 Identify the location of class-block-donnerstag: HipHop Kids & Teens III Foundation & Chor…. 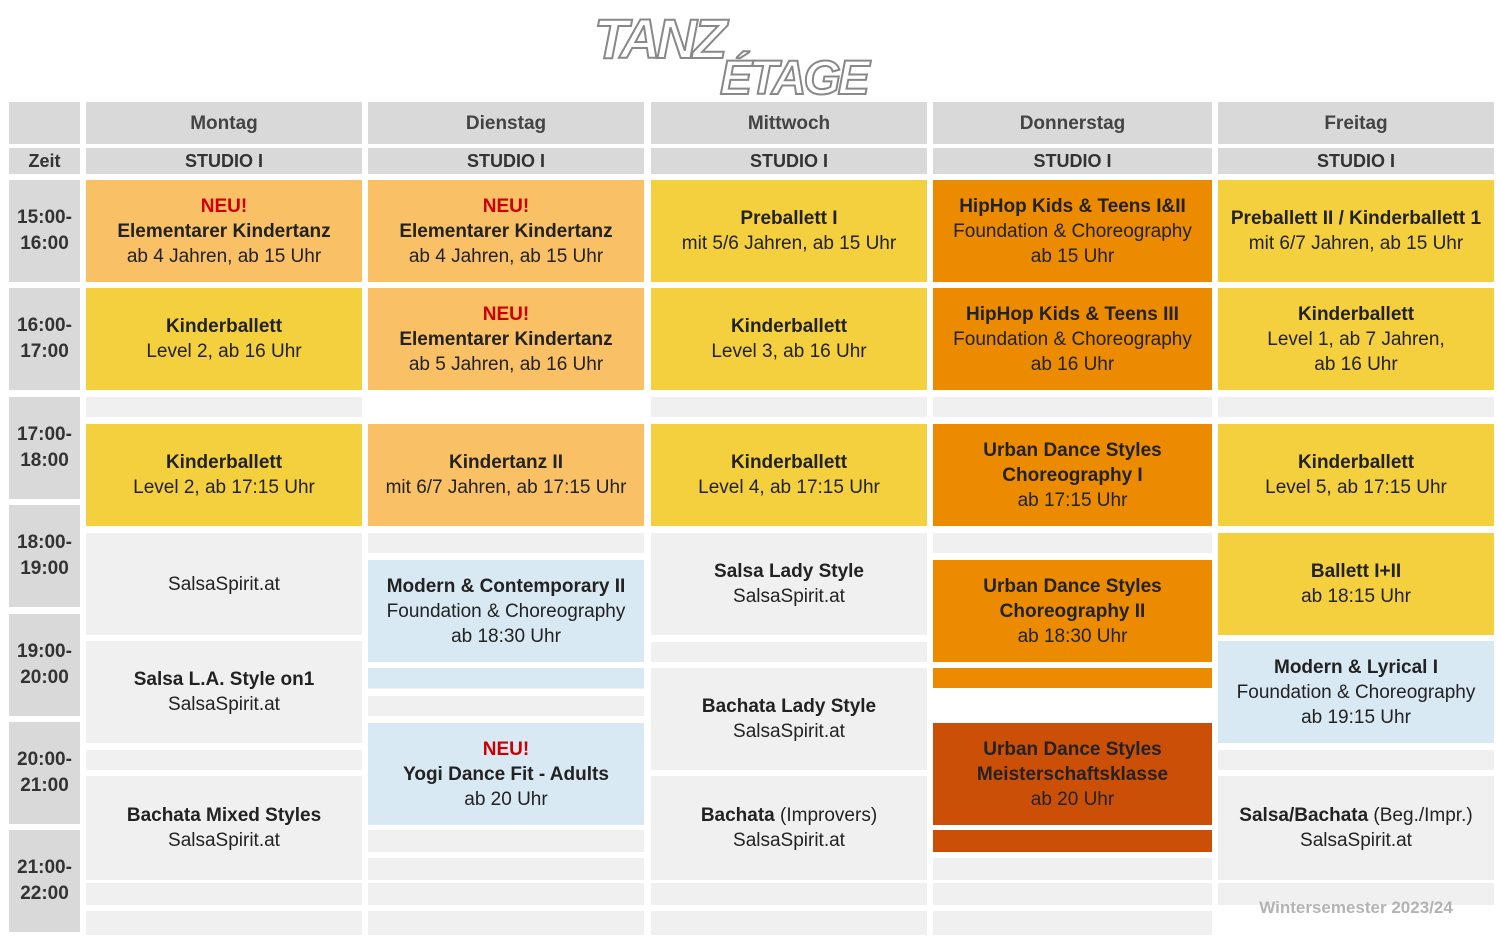
(1072, 339).